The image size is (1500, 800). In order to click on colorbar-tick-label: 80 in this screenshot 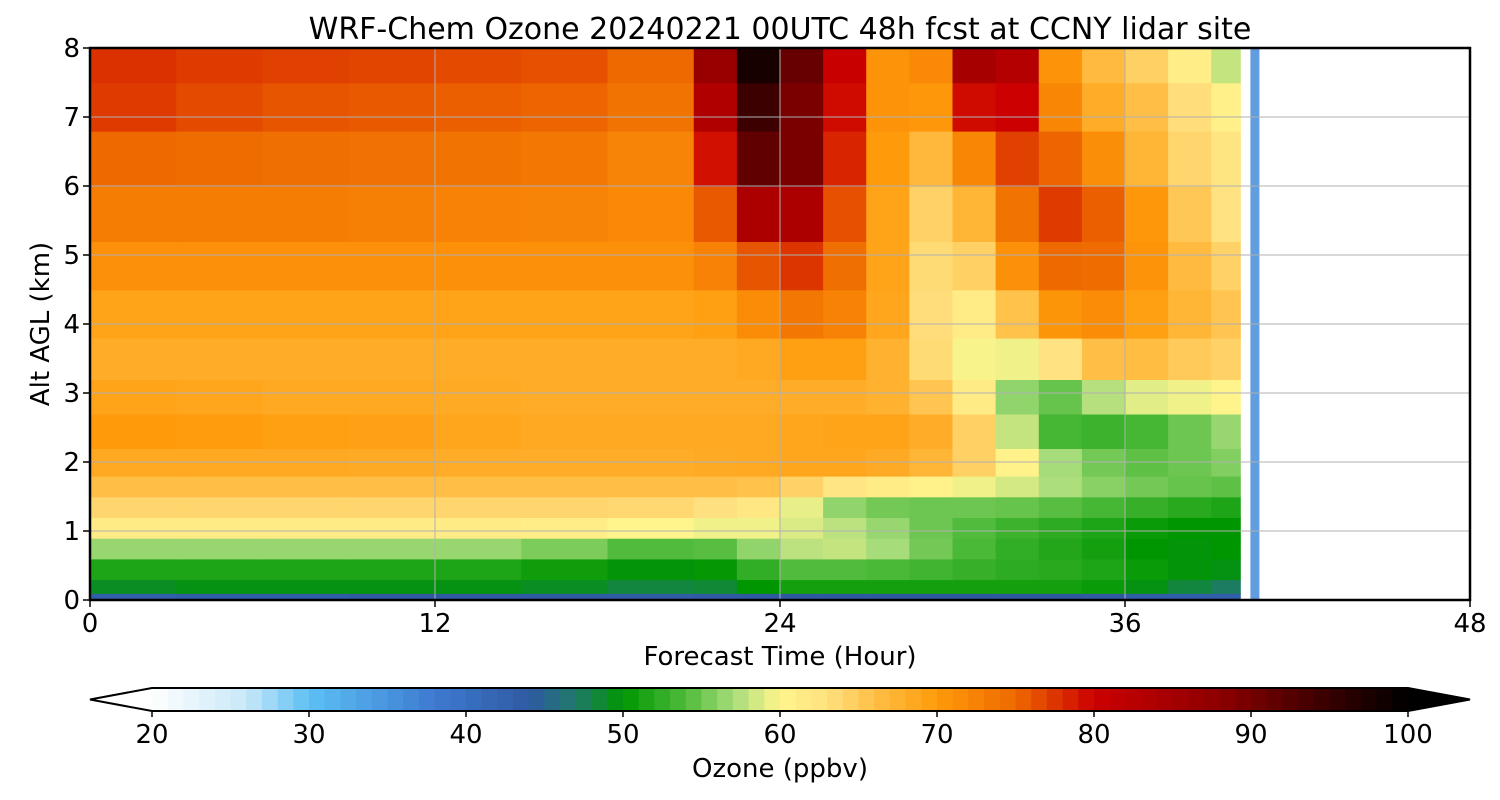, I will do `click(1093, 735)`.